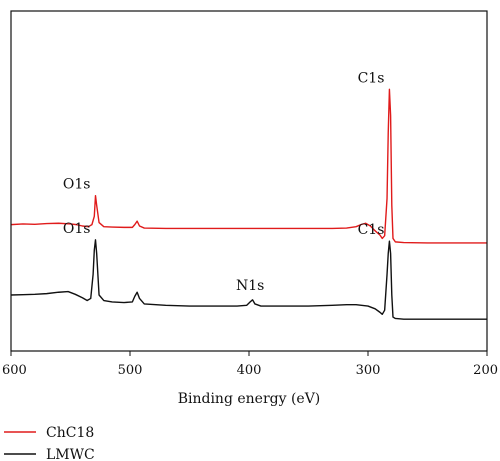 This screenshot has height=461, width=500. I want to click on x-axis-label: Binding energy (eV), so click(249, 399).